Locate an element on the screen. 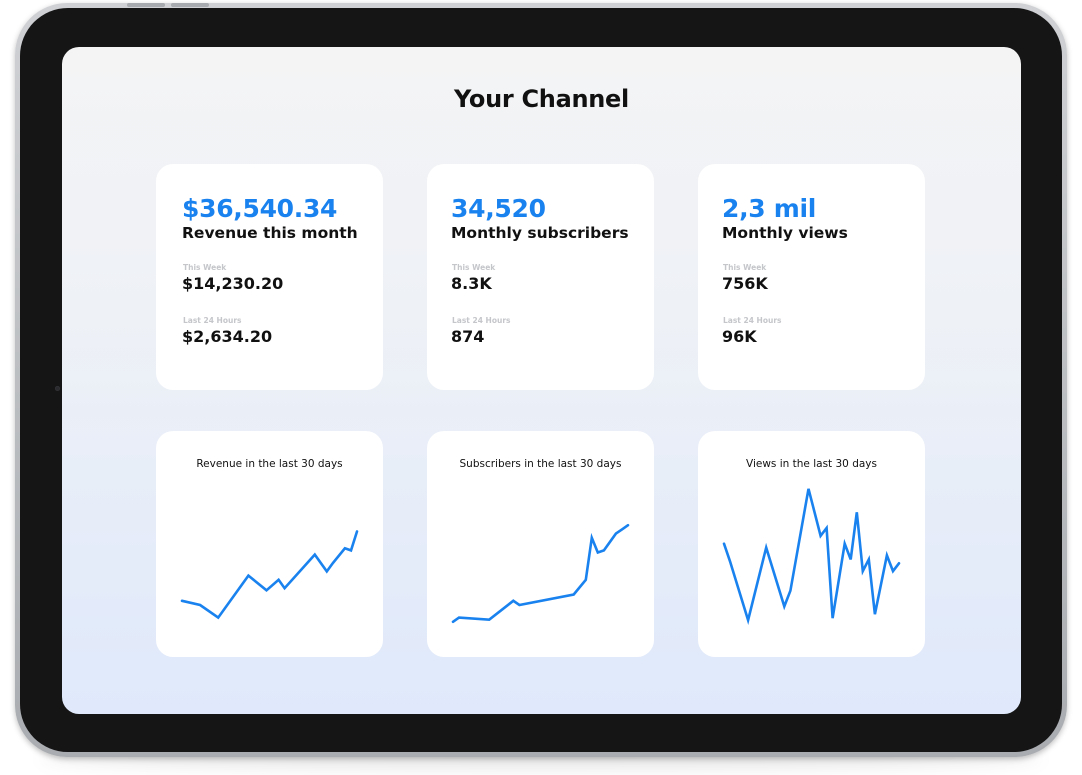  revenue-chart-card: Revenue in the last 30 days is located at coordinates (269, 544).